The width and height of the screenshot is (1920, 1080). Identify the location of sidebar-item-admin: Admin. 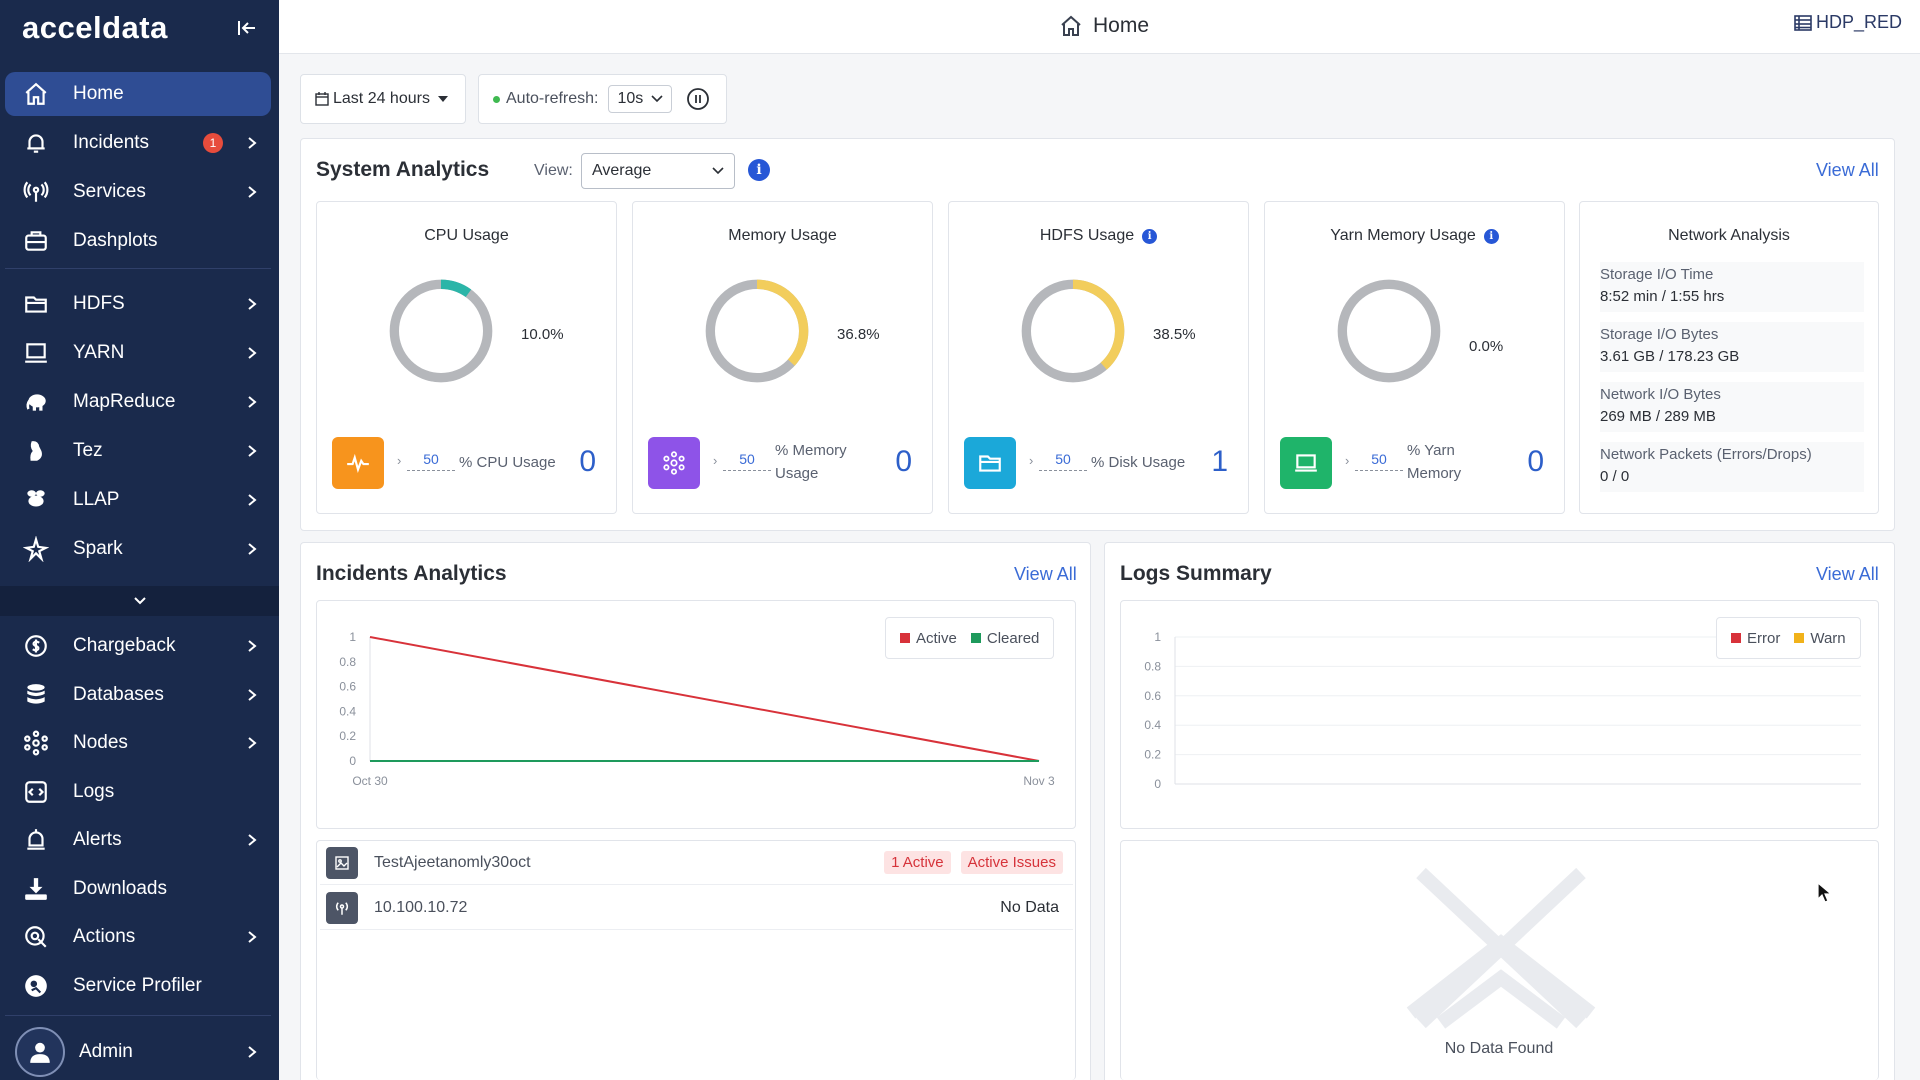
(138, 1052).